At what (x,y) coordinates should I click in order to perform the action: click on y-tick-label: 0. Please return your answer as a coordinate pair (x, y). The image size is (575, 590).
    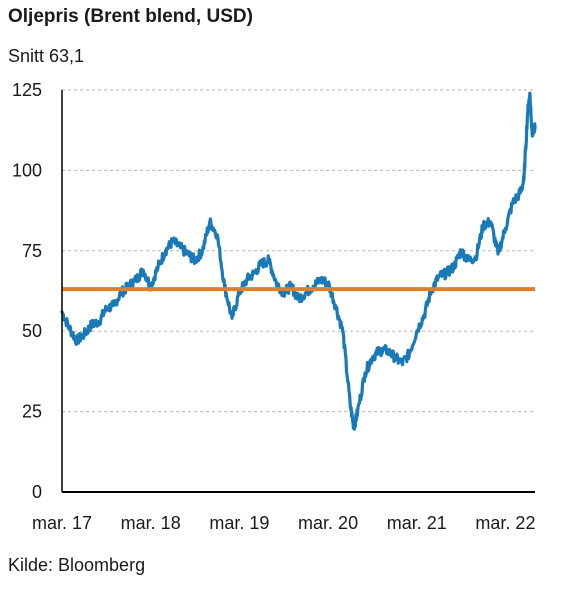
    Looking at the image, I should click on (37, 492).